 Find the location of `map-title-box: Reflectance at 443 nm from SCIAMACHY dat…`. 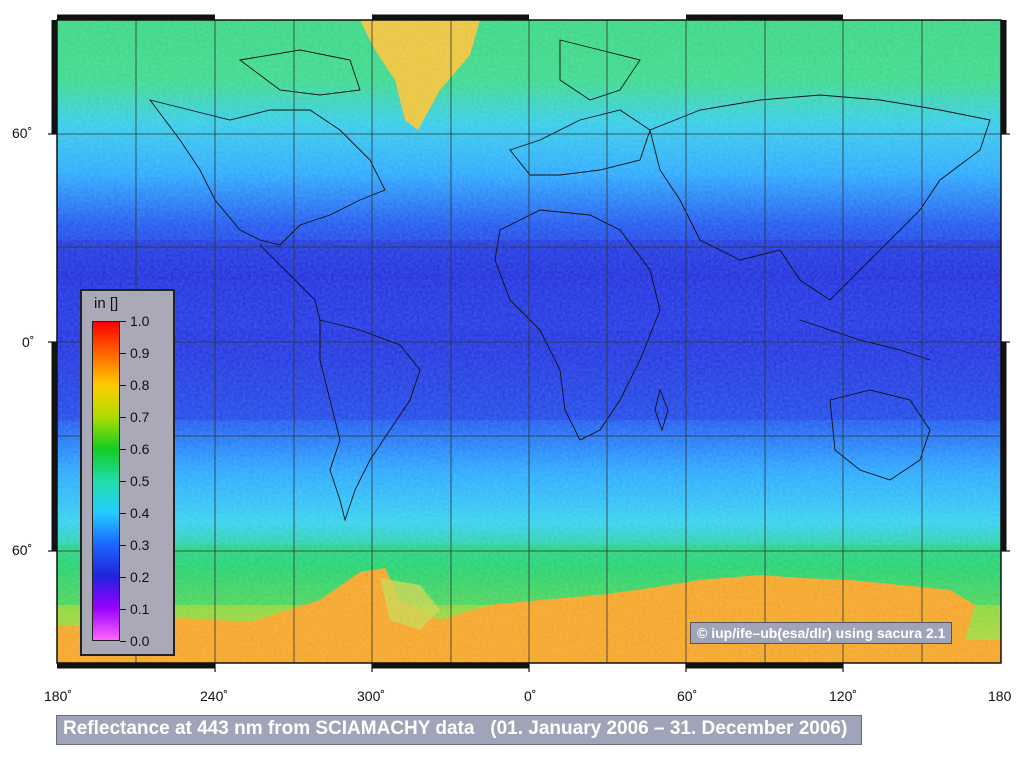

map-title-box: Reflectance at 443 nm from SCIAMACHY dat… is located at coordinates (459, 730).